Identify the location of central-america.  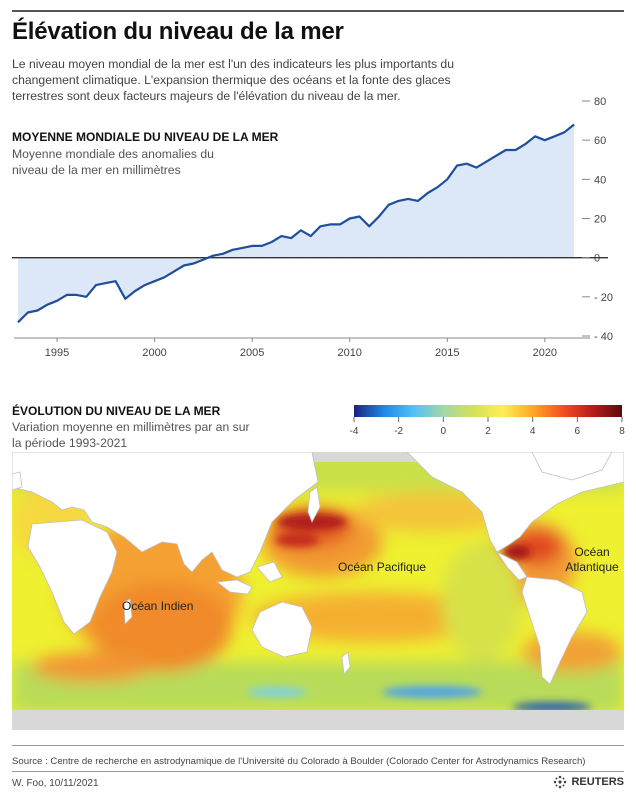
(511, 565).